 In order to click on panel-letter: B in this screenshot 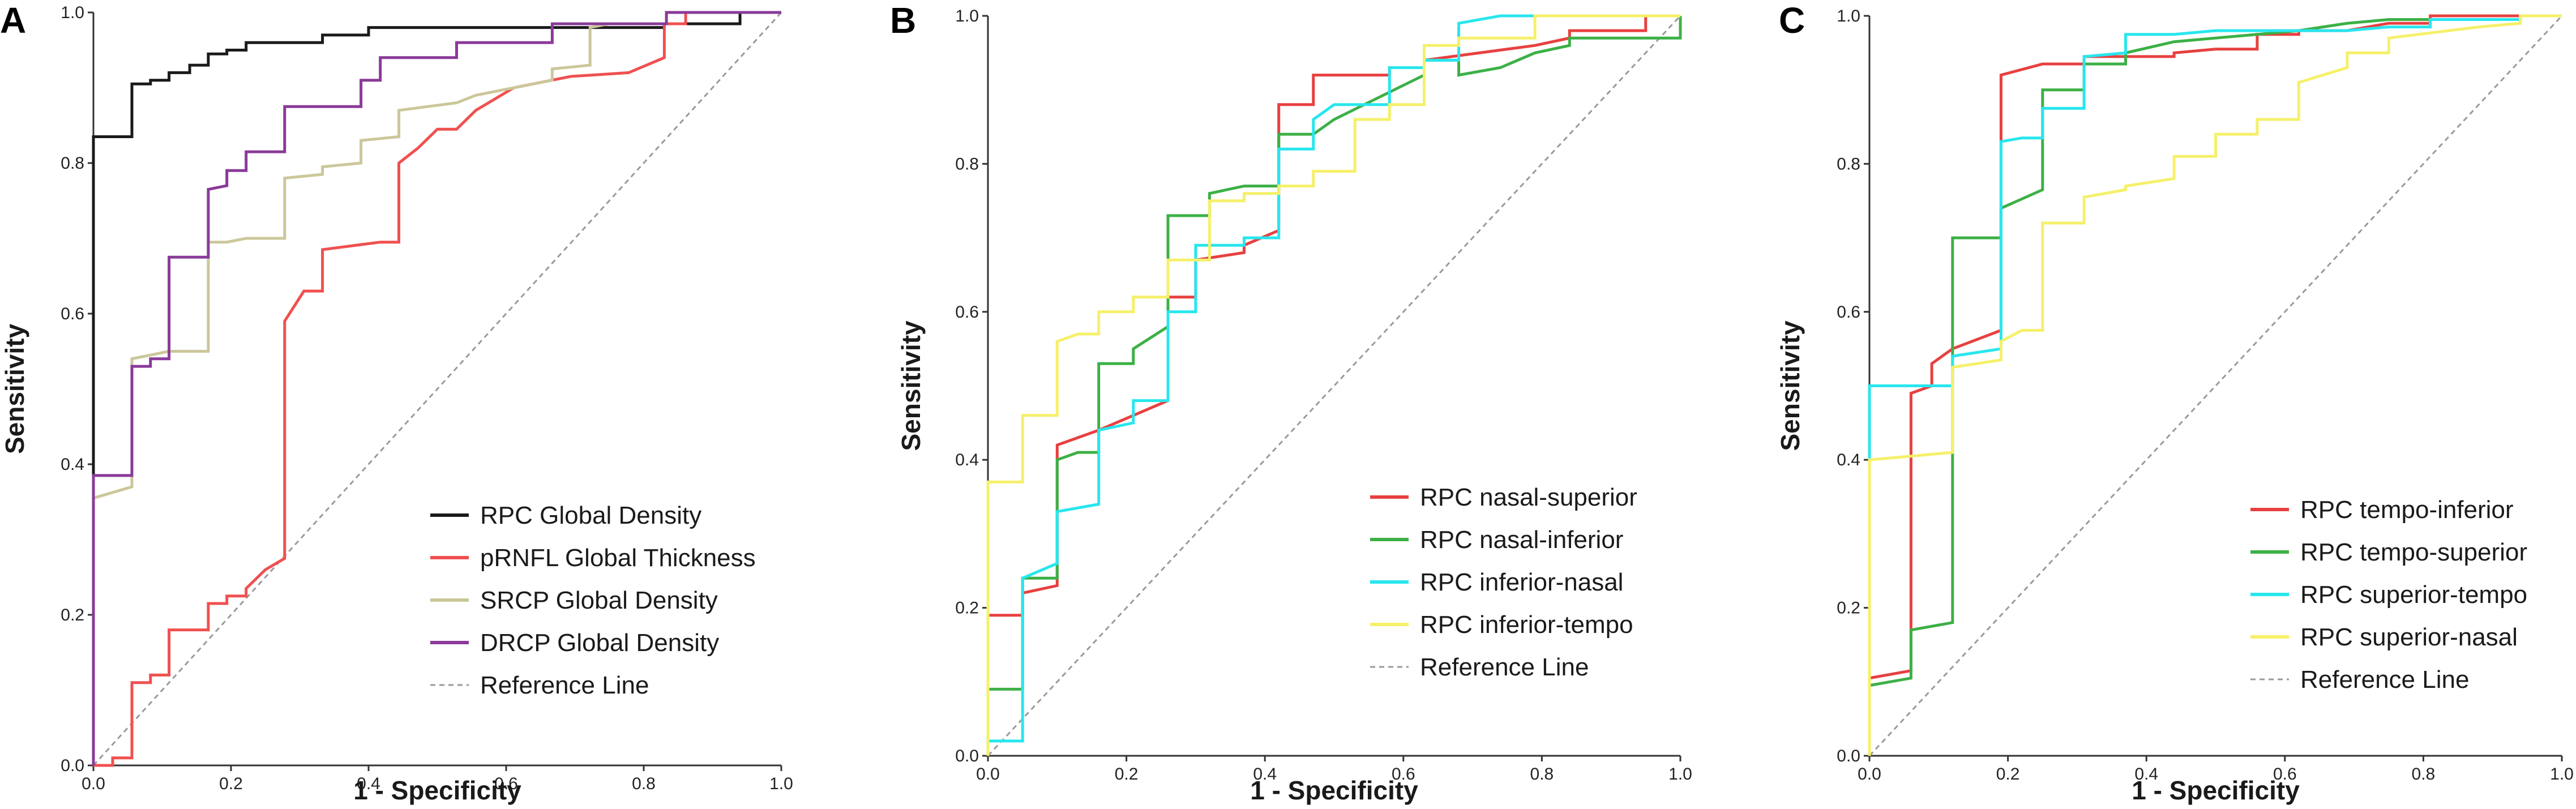, I will do `click(903, 20)`.